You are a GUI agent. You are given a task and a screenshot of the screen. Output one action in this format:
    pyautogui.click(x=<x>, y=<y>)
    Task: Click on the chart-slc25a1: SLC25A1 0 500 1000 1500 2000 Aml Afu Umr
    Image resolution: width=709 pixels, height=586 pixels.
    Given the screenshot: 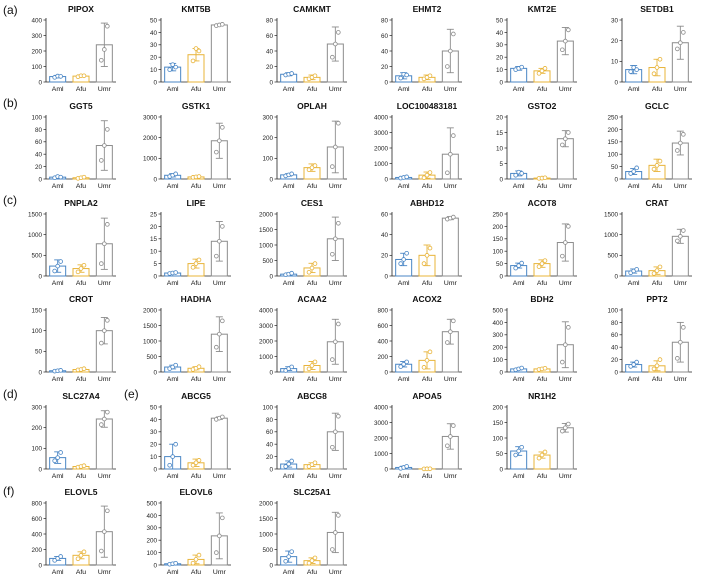 What is the action you would take?
    pyautogui.click(x=303, y=531)
    